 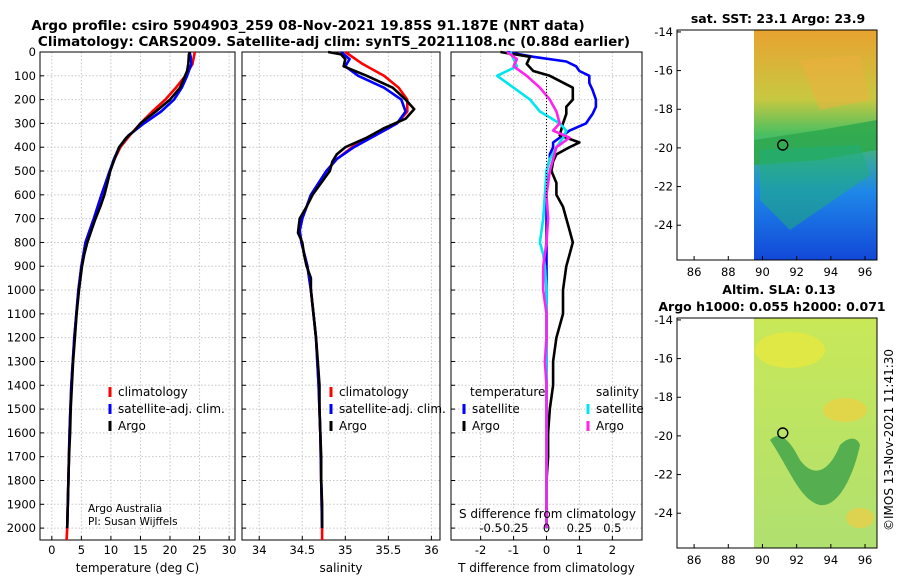 I want to click on y-tick-label: 1200, so click(x=21, y=338).